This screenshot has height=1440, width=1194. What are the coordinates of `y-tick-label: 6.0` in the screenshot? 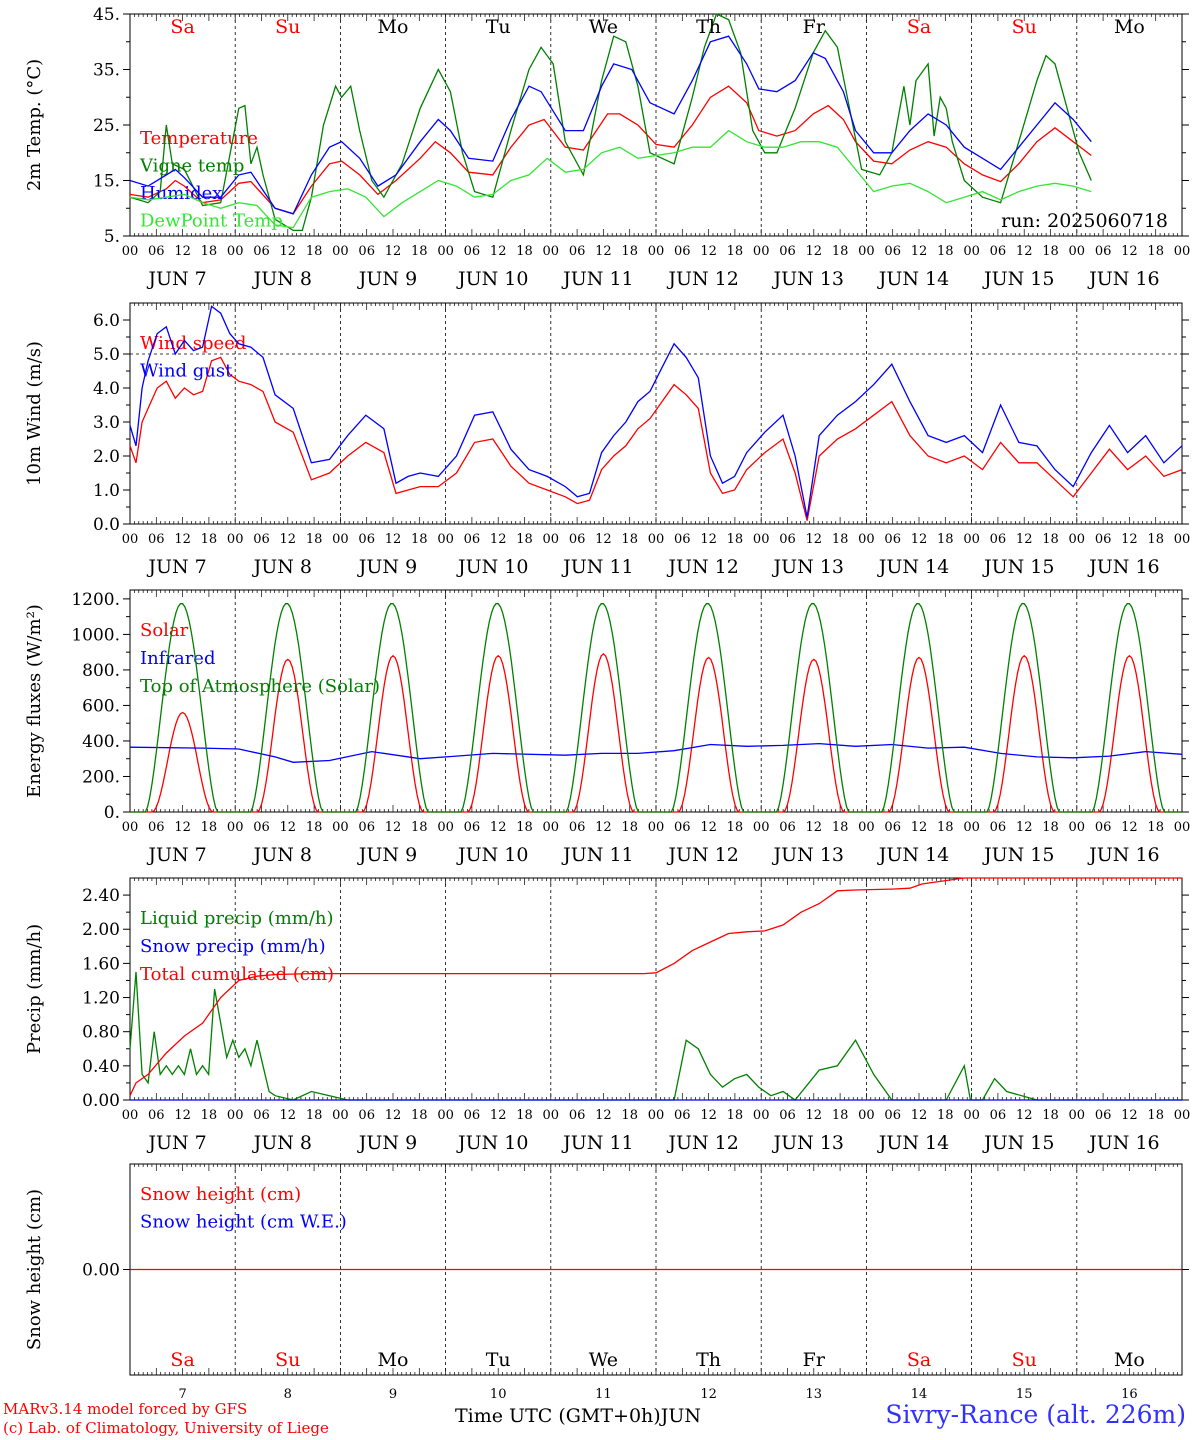 It's located at (106, 321).